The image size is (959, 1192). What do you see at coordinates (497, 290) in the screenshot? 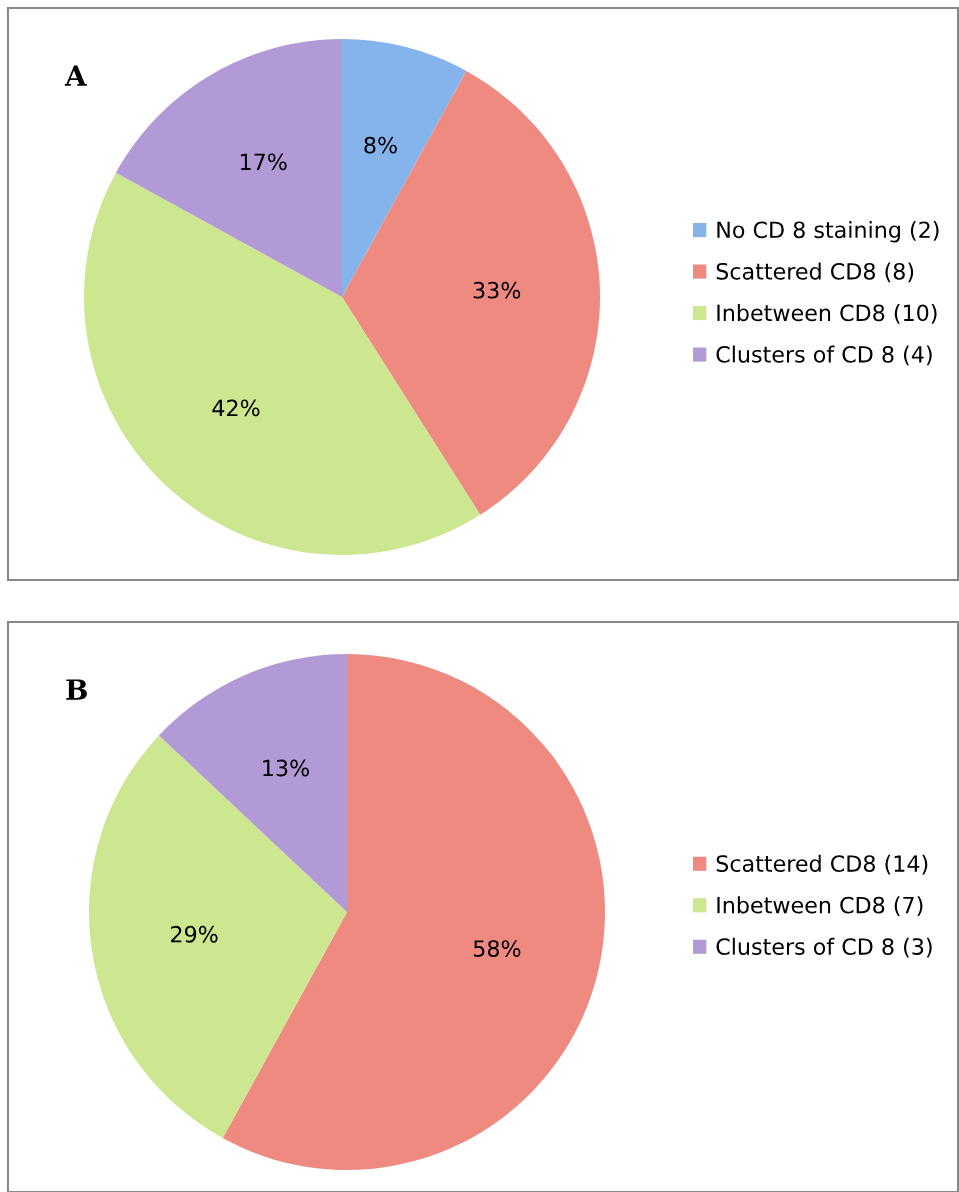
I see `data-label: 33%` at bounding box center [497, 290].